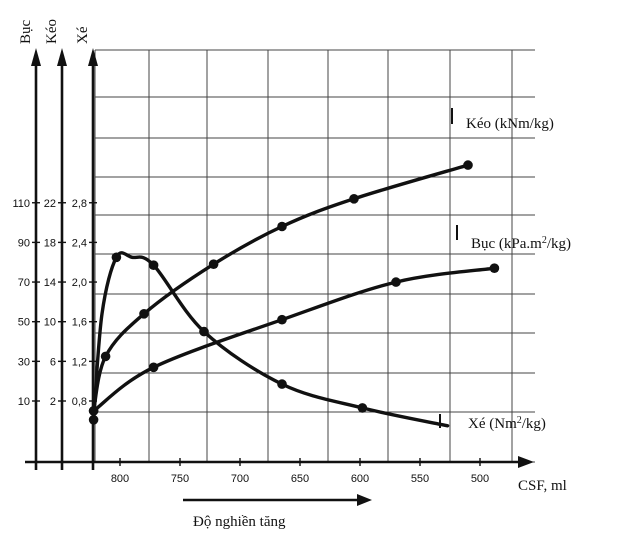 The height and width of the screenshot is (547, 640). Describe the element at coordinates (79, 402) in the screenshot. I see `y-tick-label: 0,8` at that location.